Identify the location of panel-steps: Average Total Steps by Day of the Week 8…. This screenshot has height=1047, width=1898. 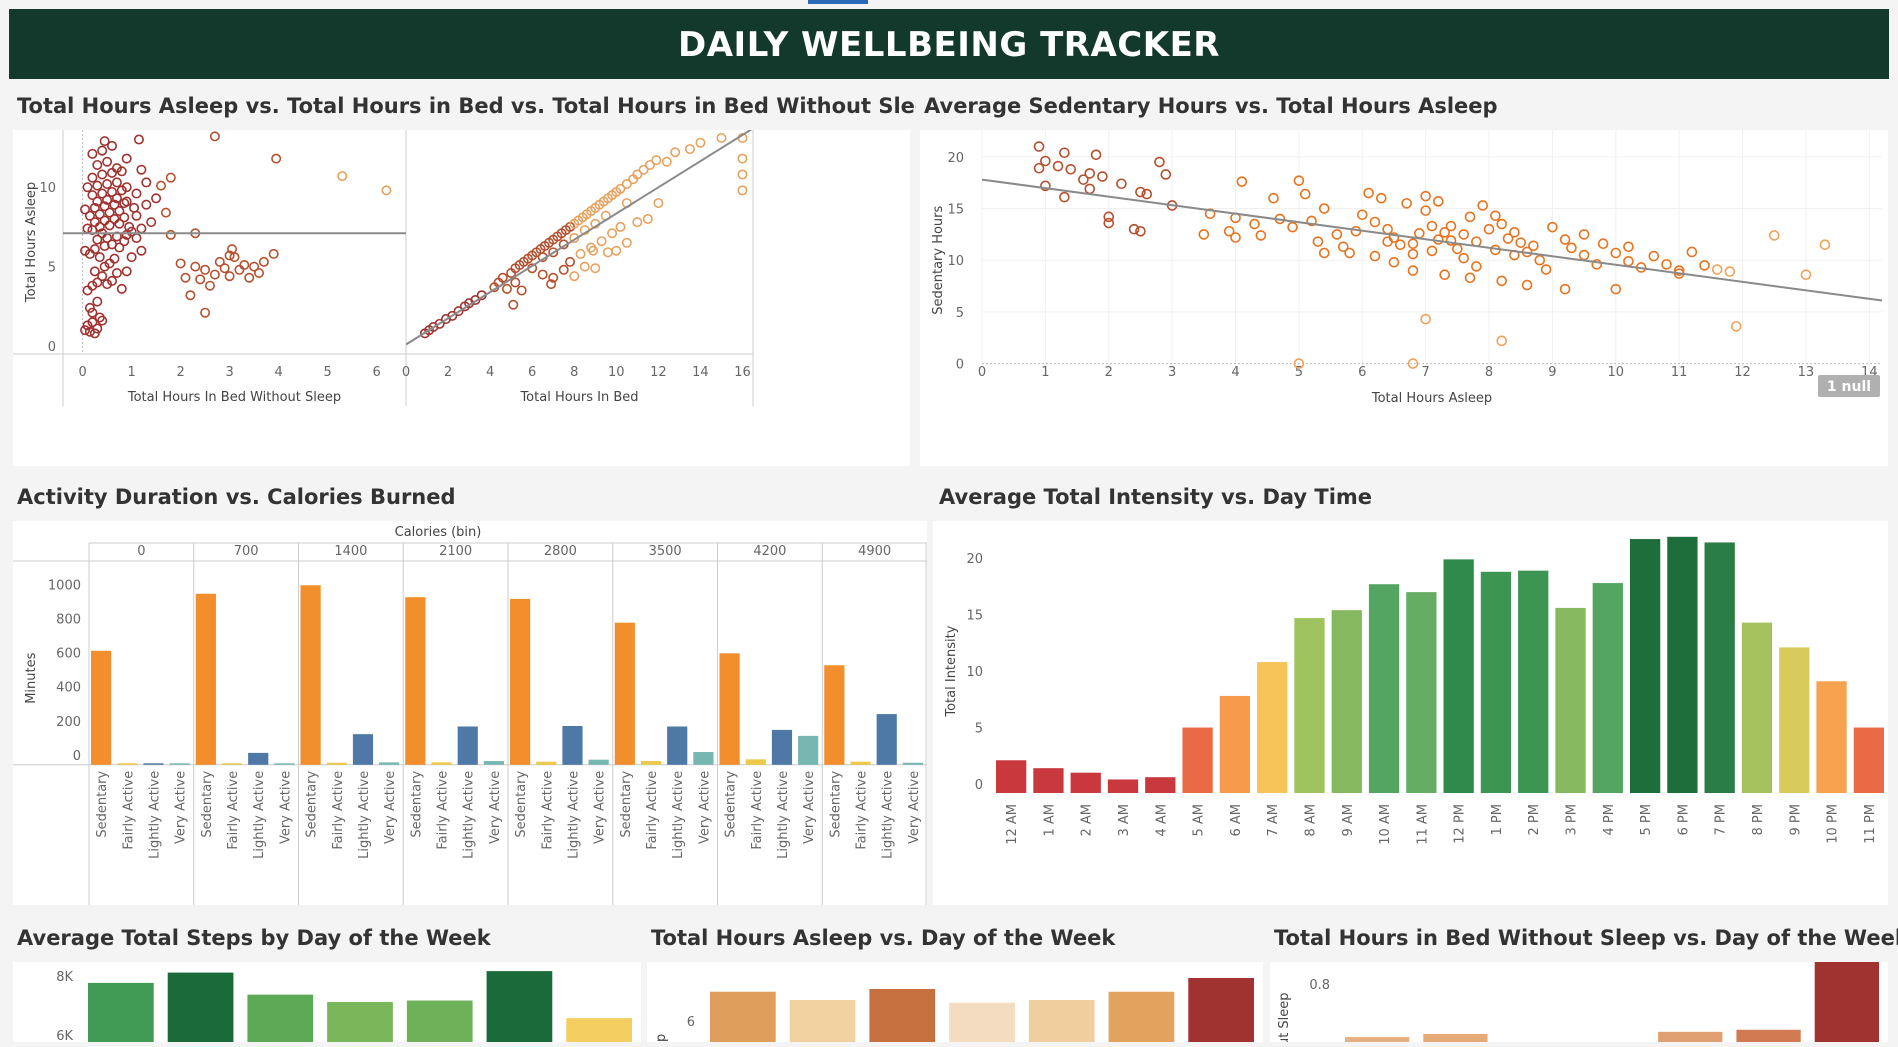
(325, 981).